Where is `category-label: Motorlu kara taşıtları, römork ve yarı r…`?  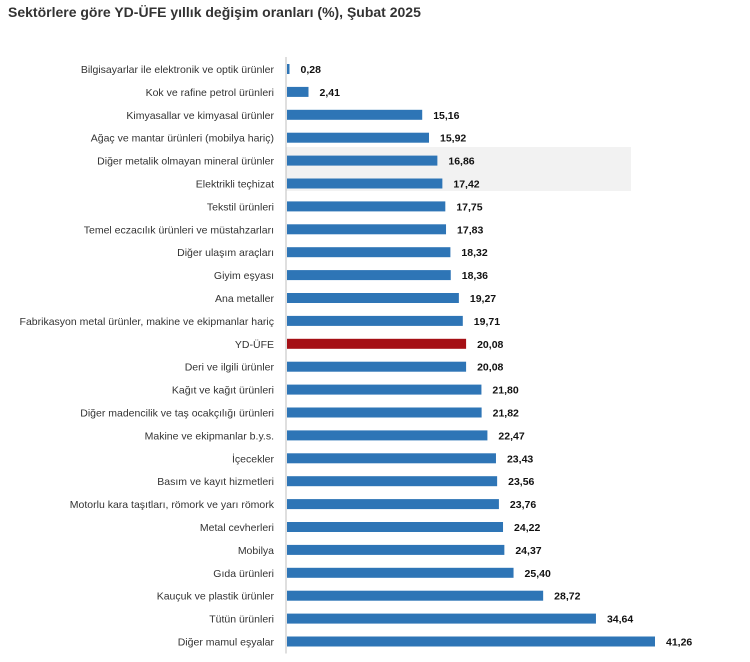 category-label: Motorlu kara taşıtları, römork ve yarı r… is located at coordinates (172, 505).